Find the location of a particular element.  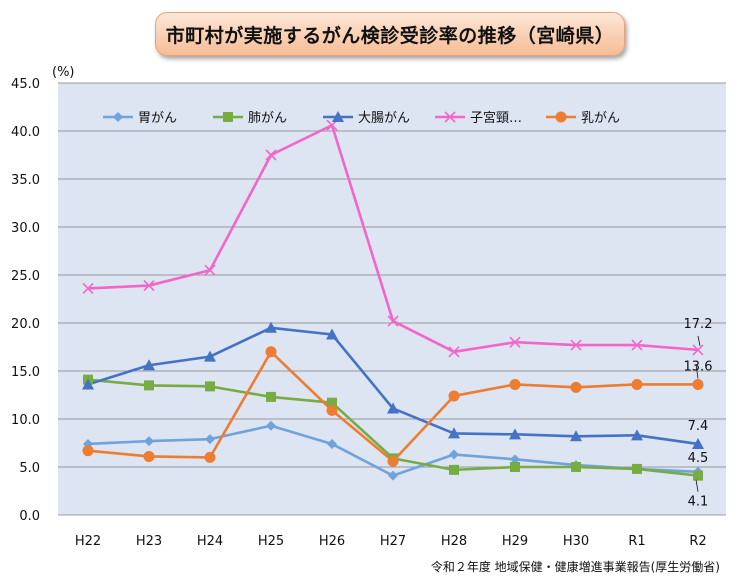

legend-breast-marker is located at coordinates (561, 117).